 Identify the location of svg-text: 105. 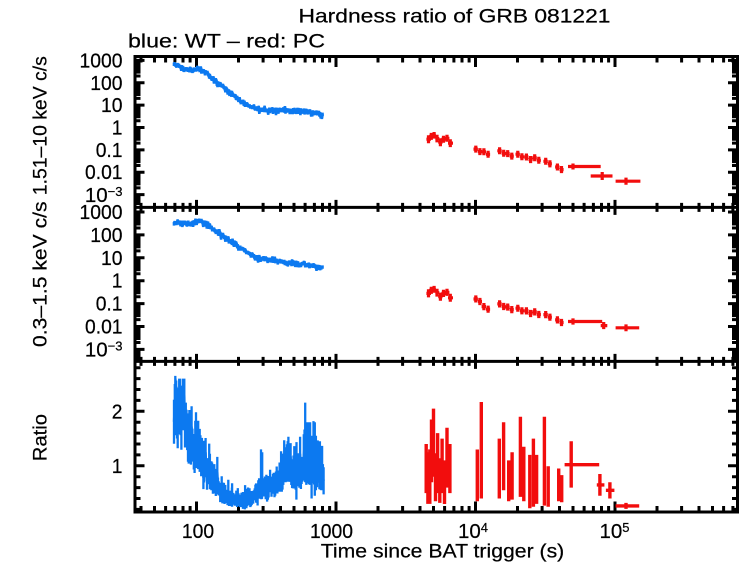
(614, 531).